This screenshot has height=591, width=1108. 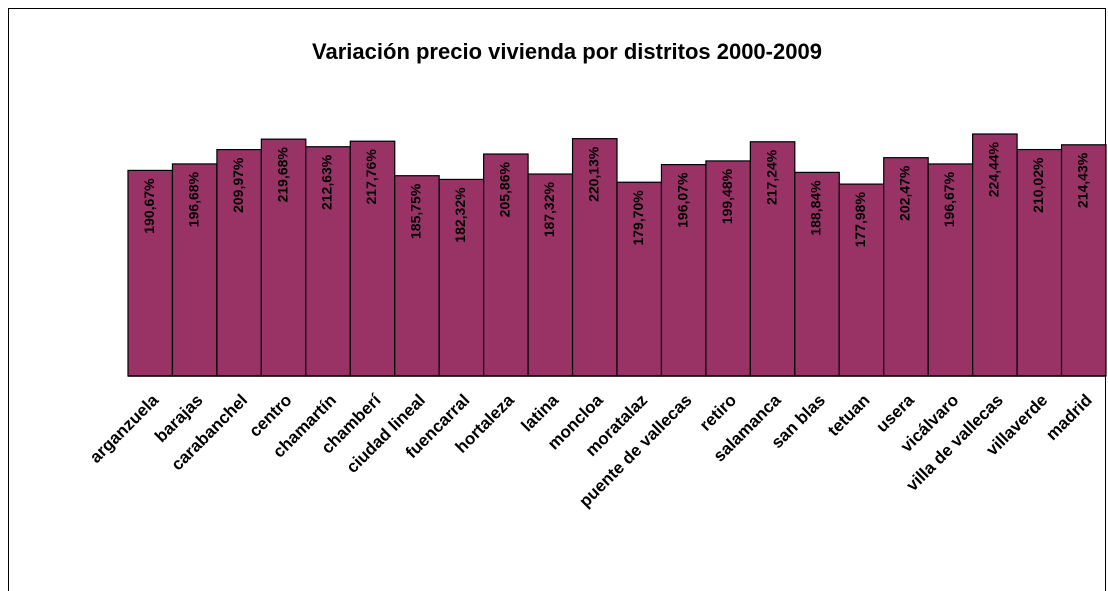 I want to click on value-label: 179,70%, so click(x=638, y=218).